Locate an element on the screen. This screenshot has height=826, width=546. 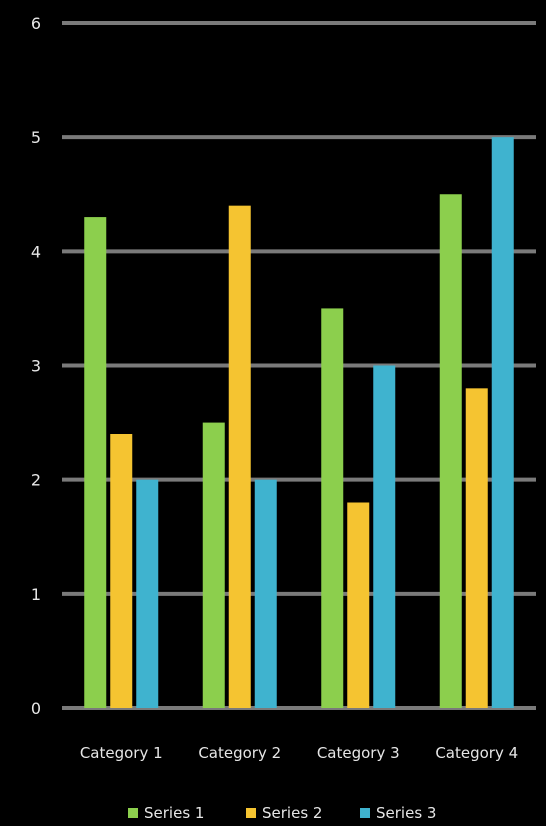
y-tick-label-2: 2 is located at coordinates (36, 480).